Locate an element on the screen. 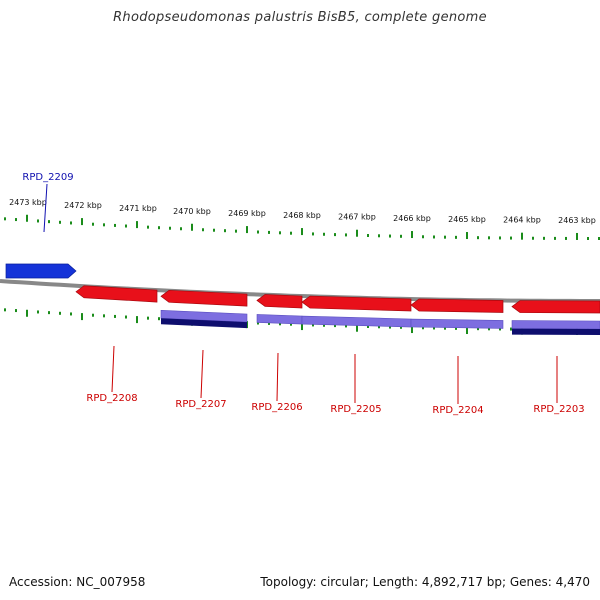 Image resolution: width=600 pixels, height=600 pixels. upper-ruler-ticks is located at coordinates (302, 227).